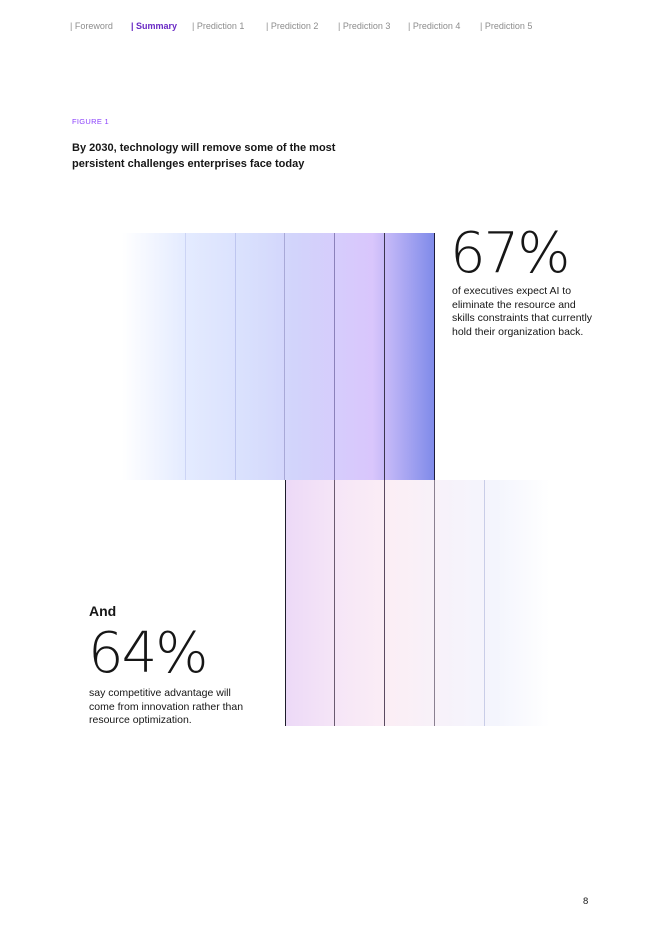  I want to click on stat-value-67: 67%, so click(509, 254).